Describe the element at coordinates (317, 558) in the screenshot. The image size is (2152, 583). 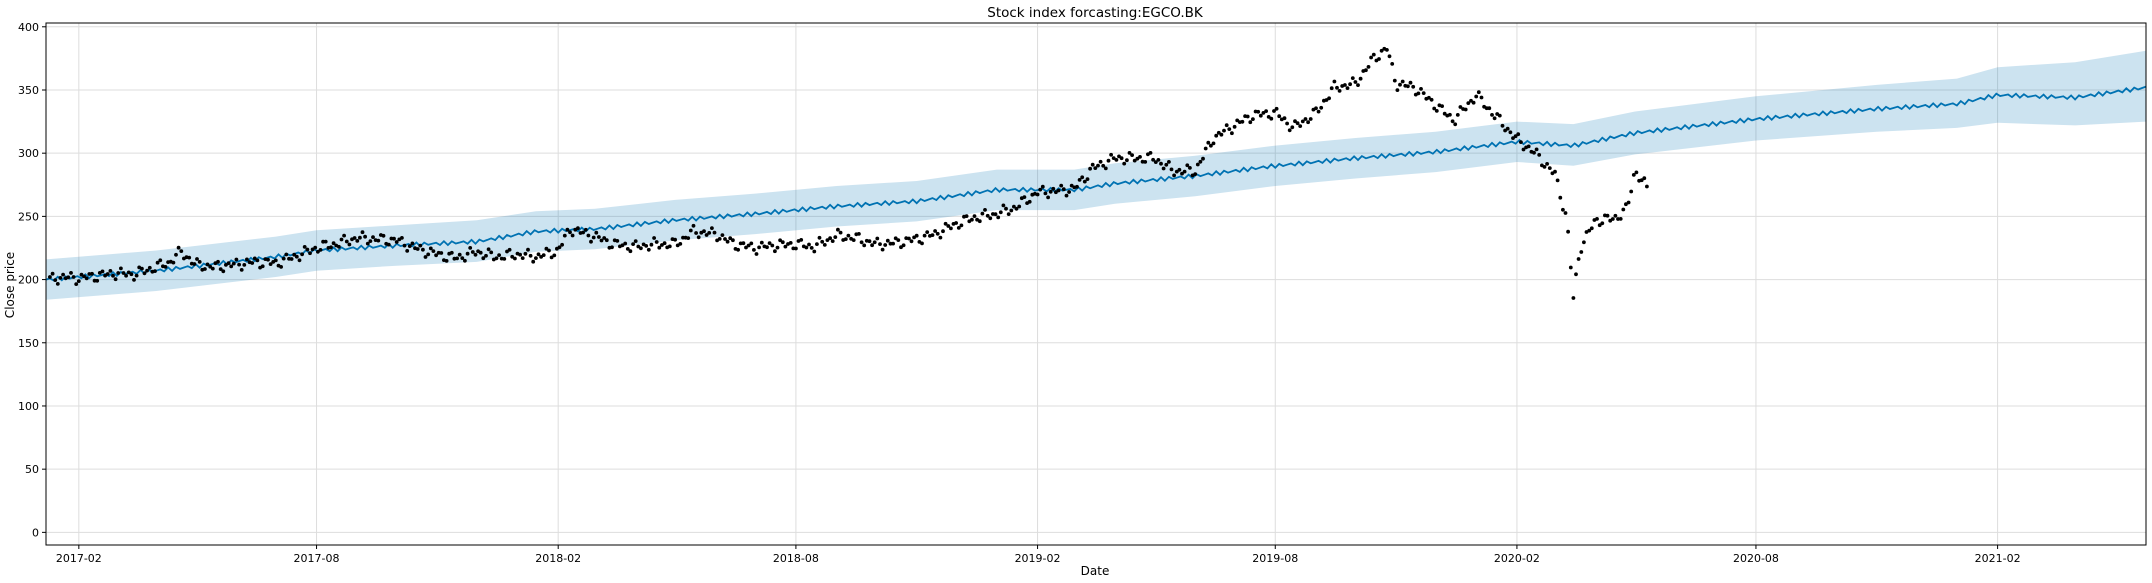
I see `x-tick-label: 2017-08` at that location.